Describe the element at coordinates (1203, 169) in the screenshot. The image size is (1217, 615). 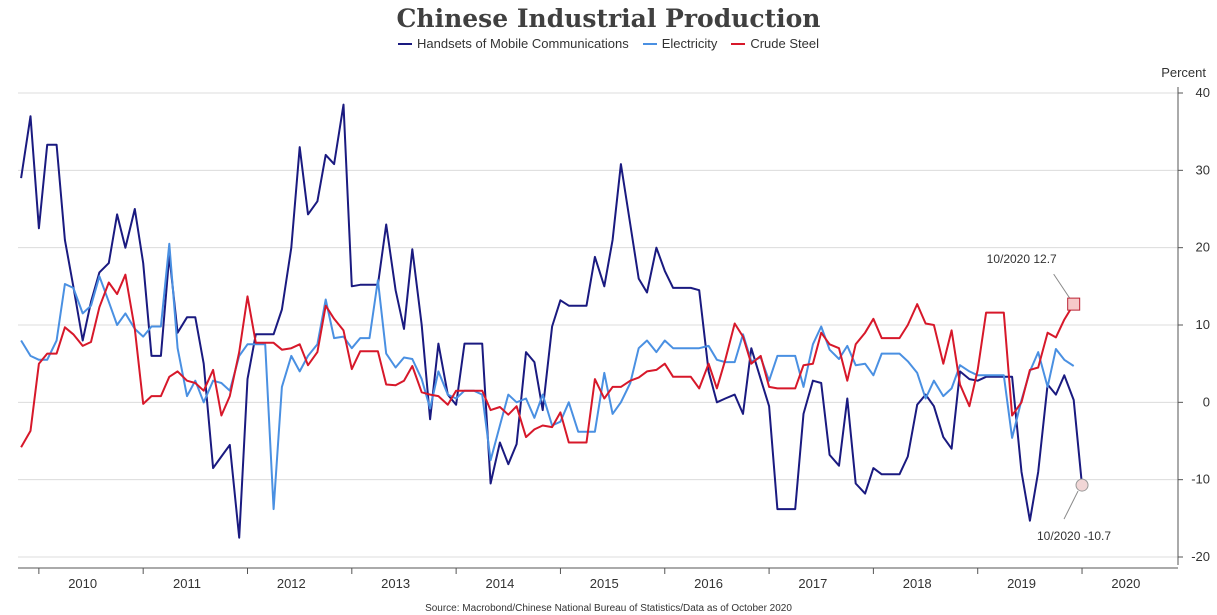
I see `y-tick-label: 30` at that location.